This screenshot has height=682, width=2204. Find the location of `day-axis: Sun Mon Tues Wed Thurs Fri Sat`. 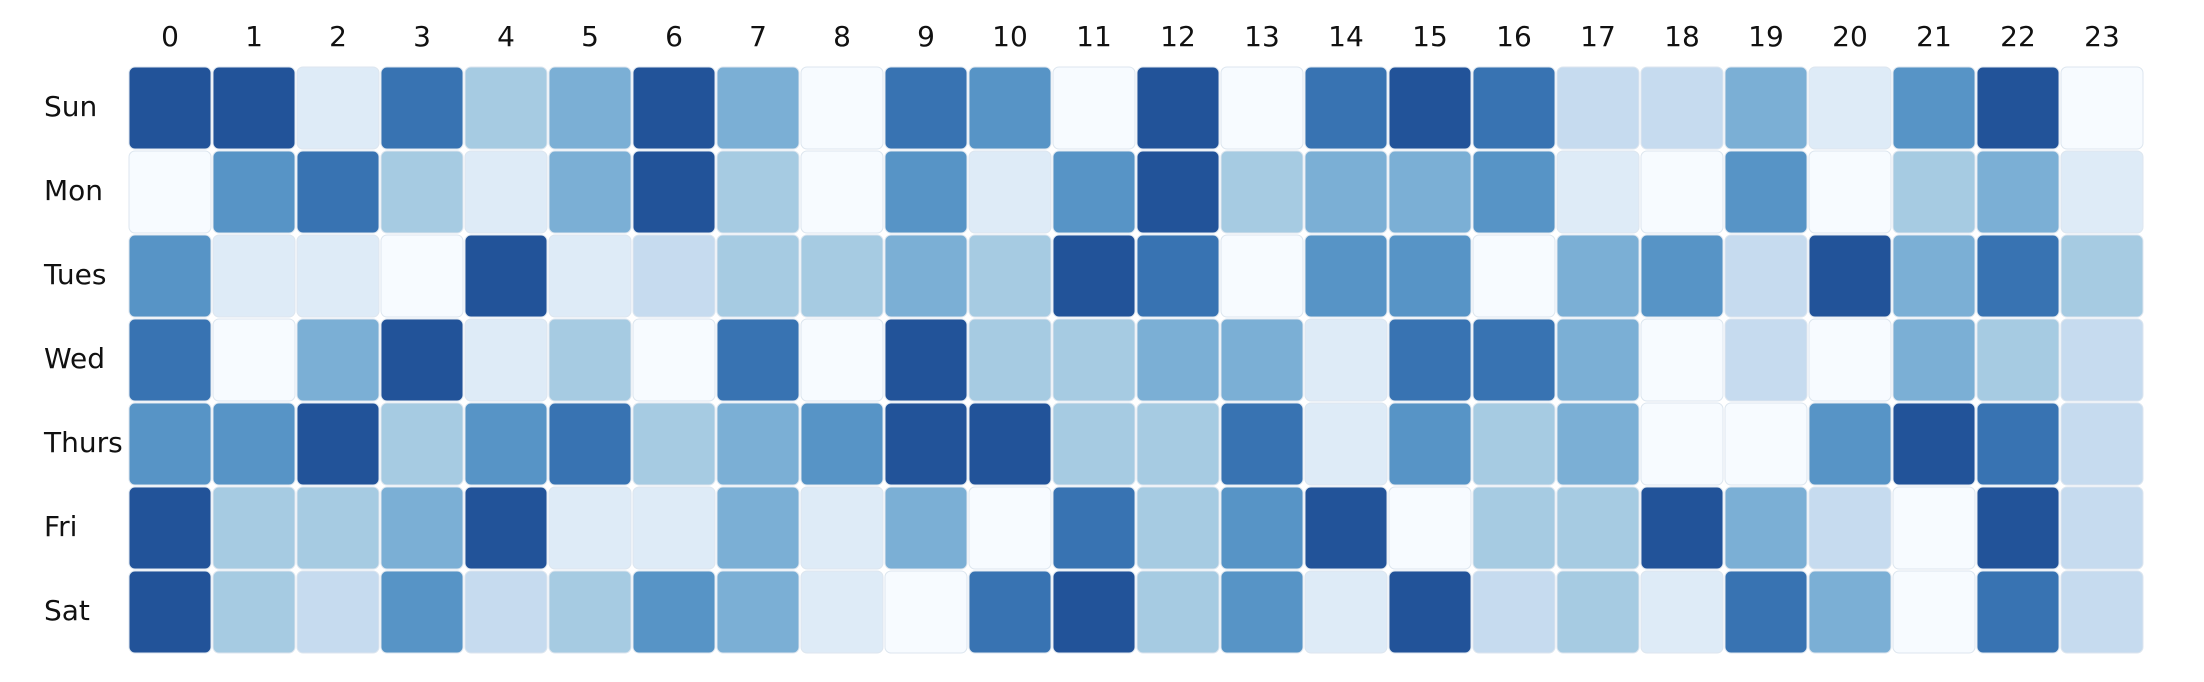

day-axis: Sun Mon Tues Wed Thurs Fri Sat is located at coordinates (83, 358).